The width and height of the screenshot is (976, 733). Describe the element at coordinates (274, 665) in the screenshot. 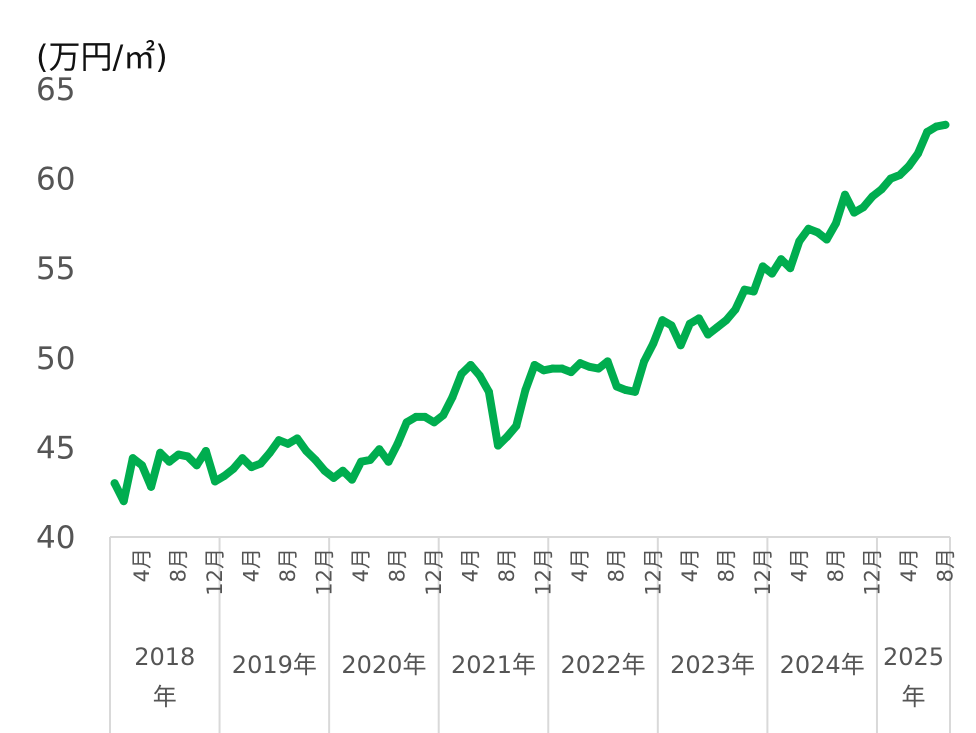

I see `year-label: 2019年` at that location.